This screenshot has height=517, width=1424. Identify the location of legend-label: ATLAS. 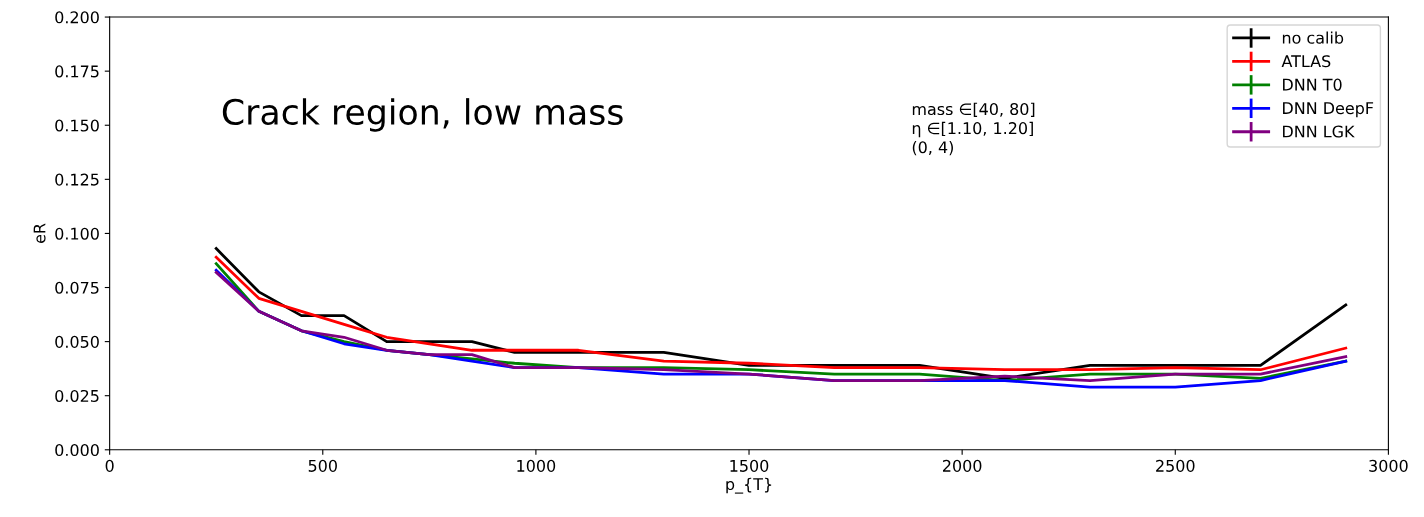
(1306, 61).